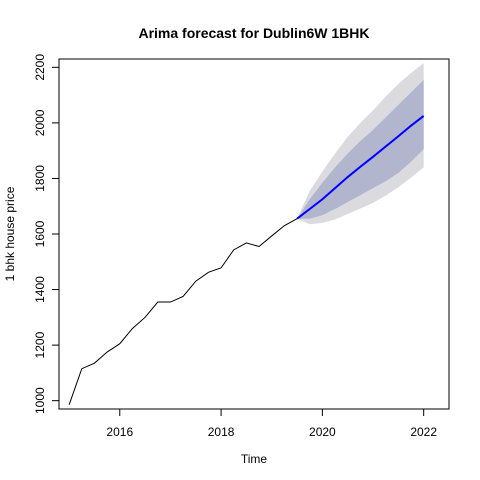 The image size is (480, 480). What do you see at coordinates (40, 178) in the screenshot?
I see `y-tick-label: 1800` at bounding box center [40, 178].